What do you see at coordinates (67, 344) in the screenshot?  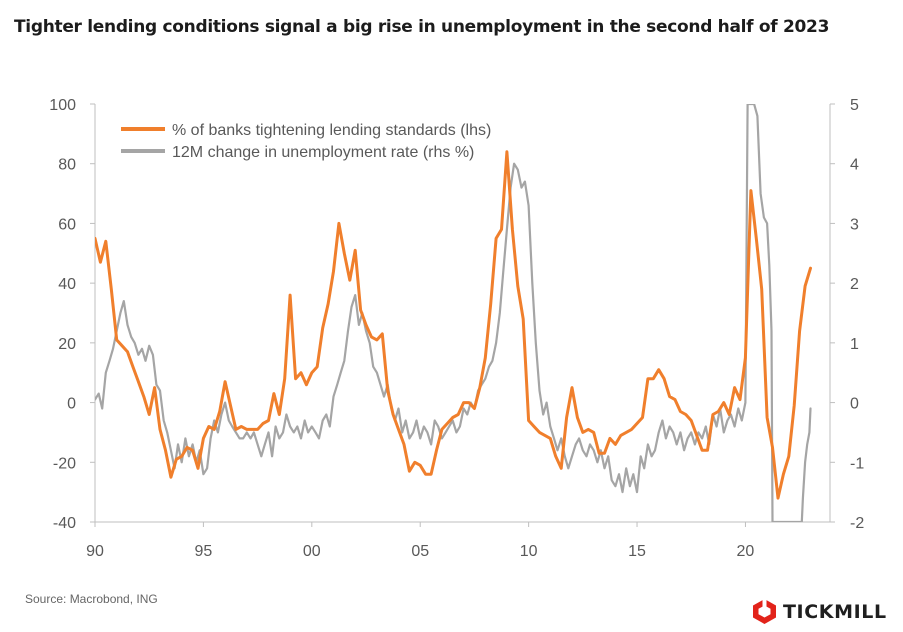 I see `left-axis-tick-label: 20` at bounding box center [67, 344].